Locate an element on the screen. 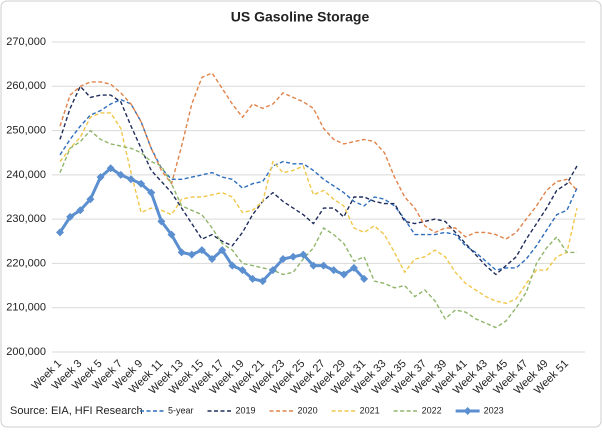 Image resolution: width=602 pixels, height=433 pixels. legend-label: 2021 is located at coordinates (370, 410).